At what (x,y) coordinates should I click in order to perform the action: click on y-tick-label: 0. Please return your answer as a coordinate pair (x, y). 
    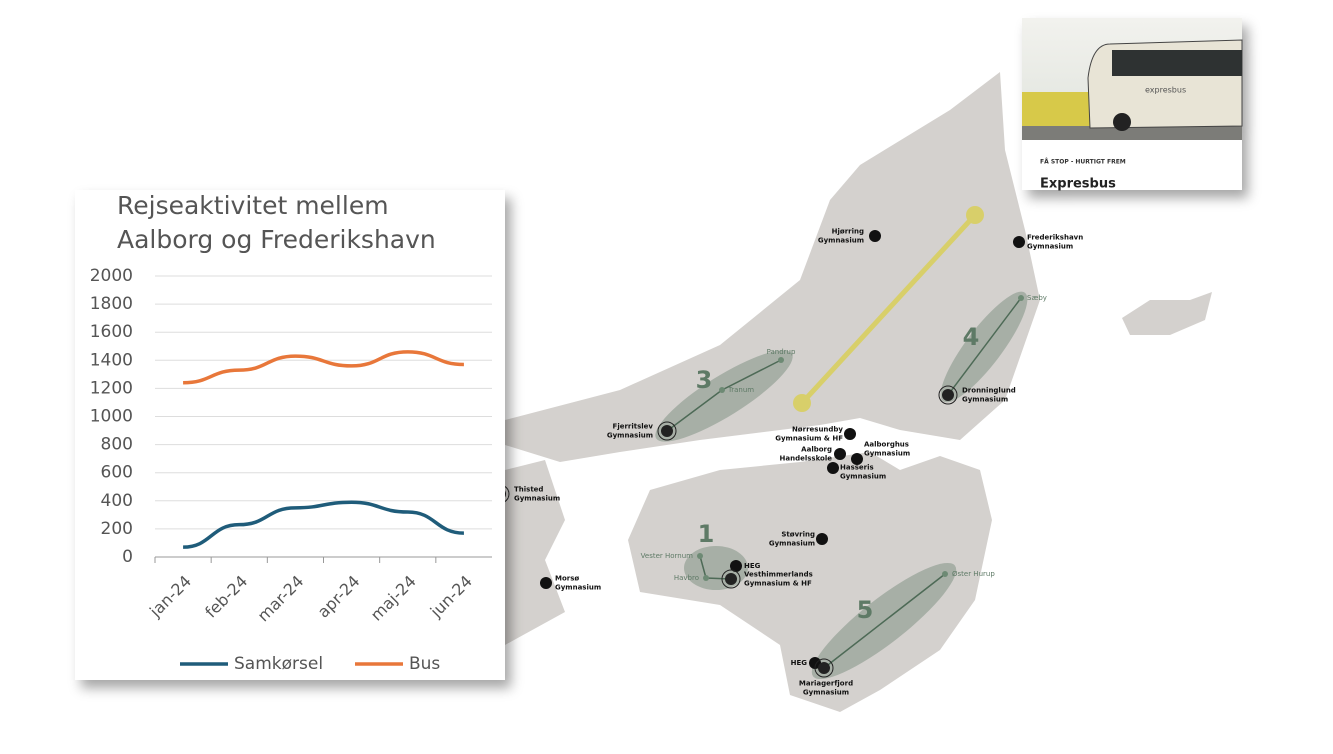
    Looking at the image, I should click on (127, 557).